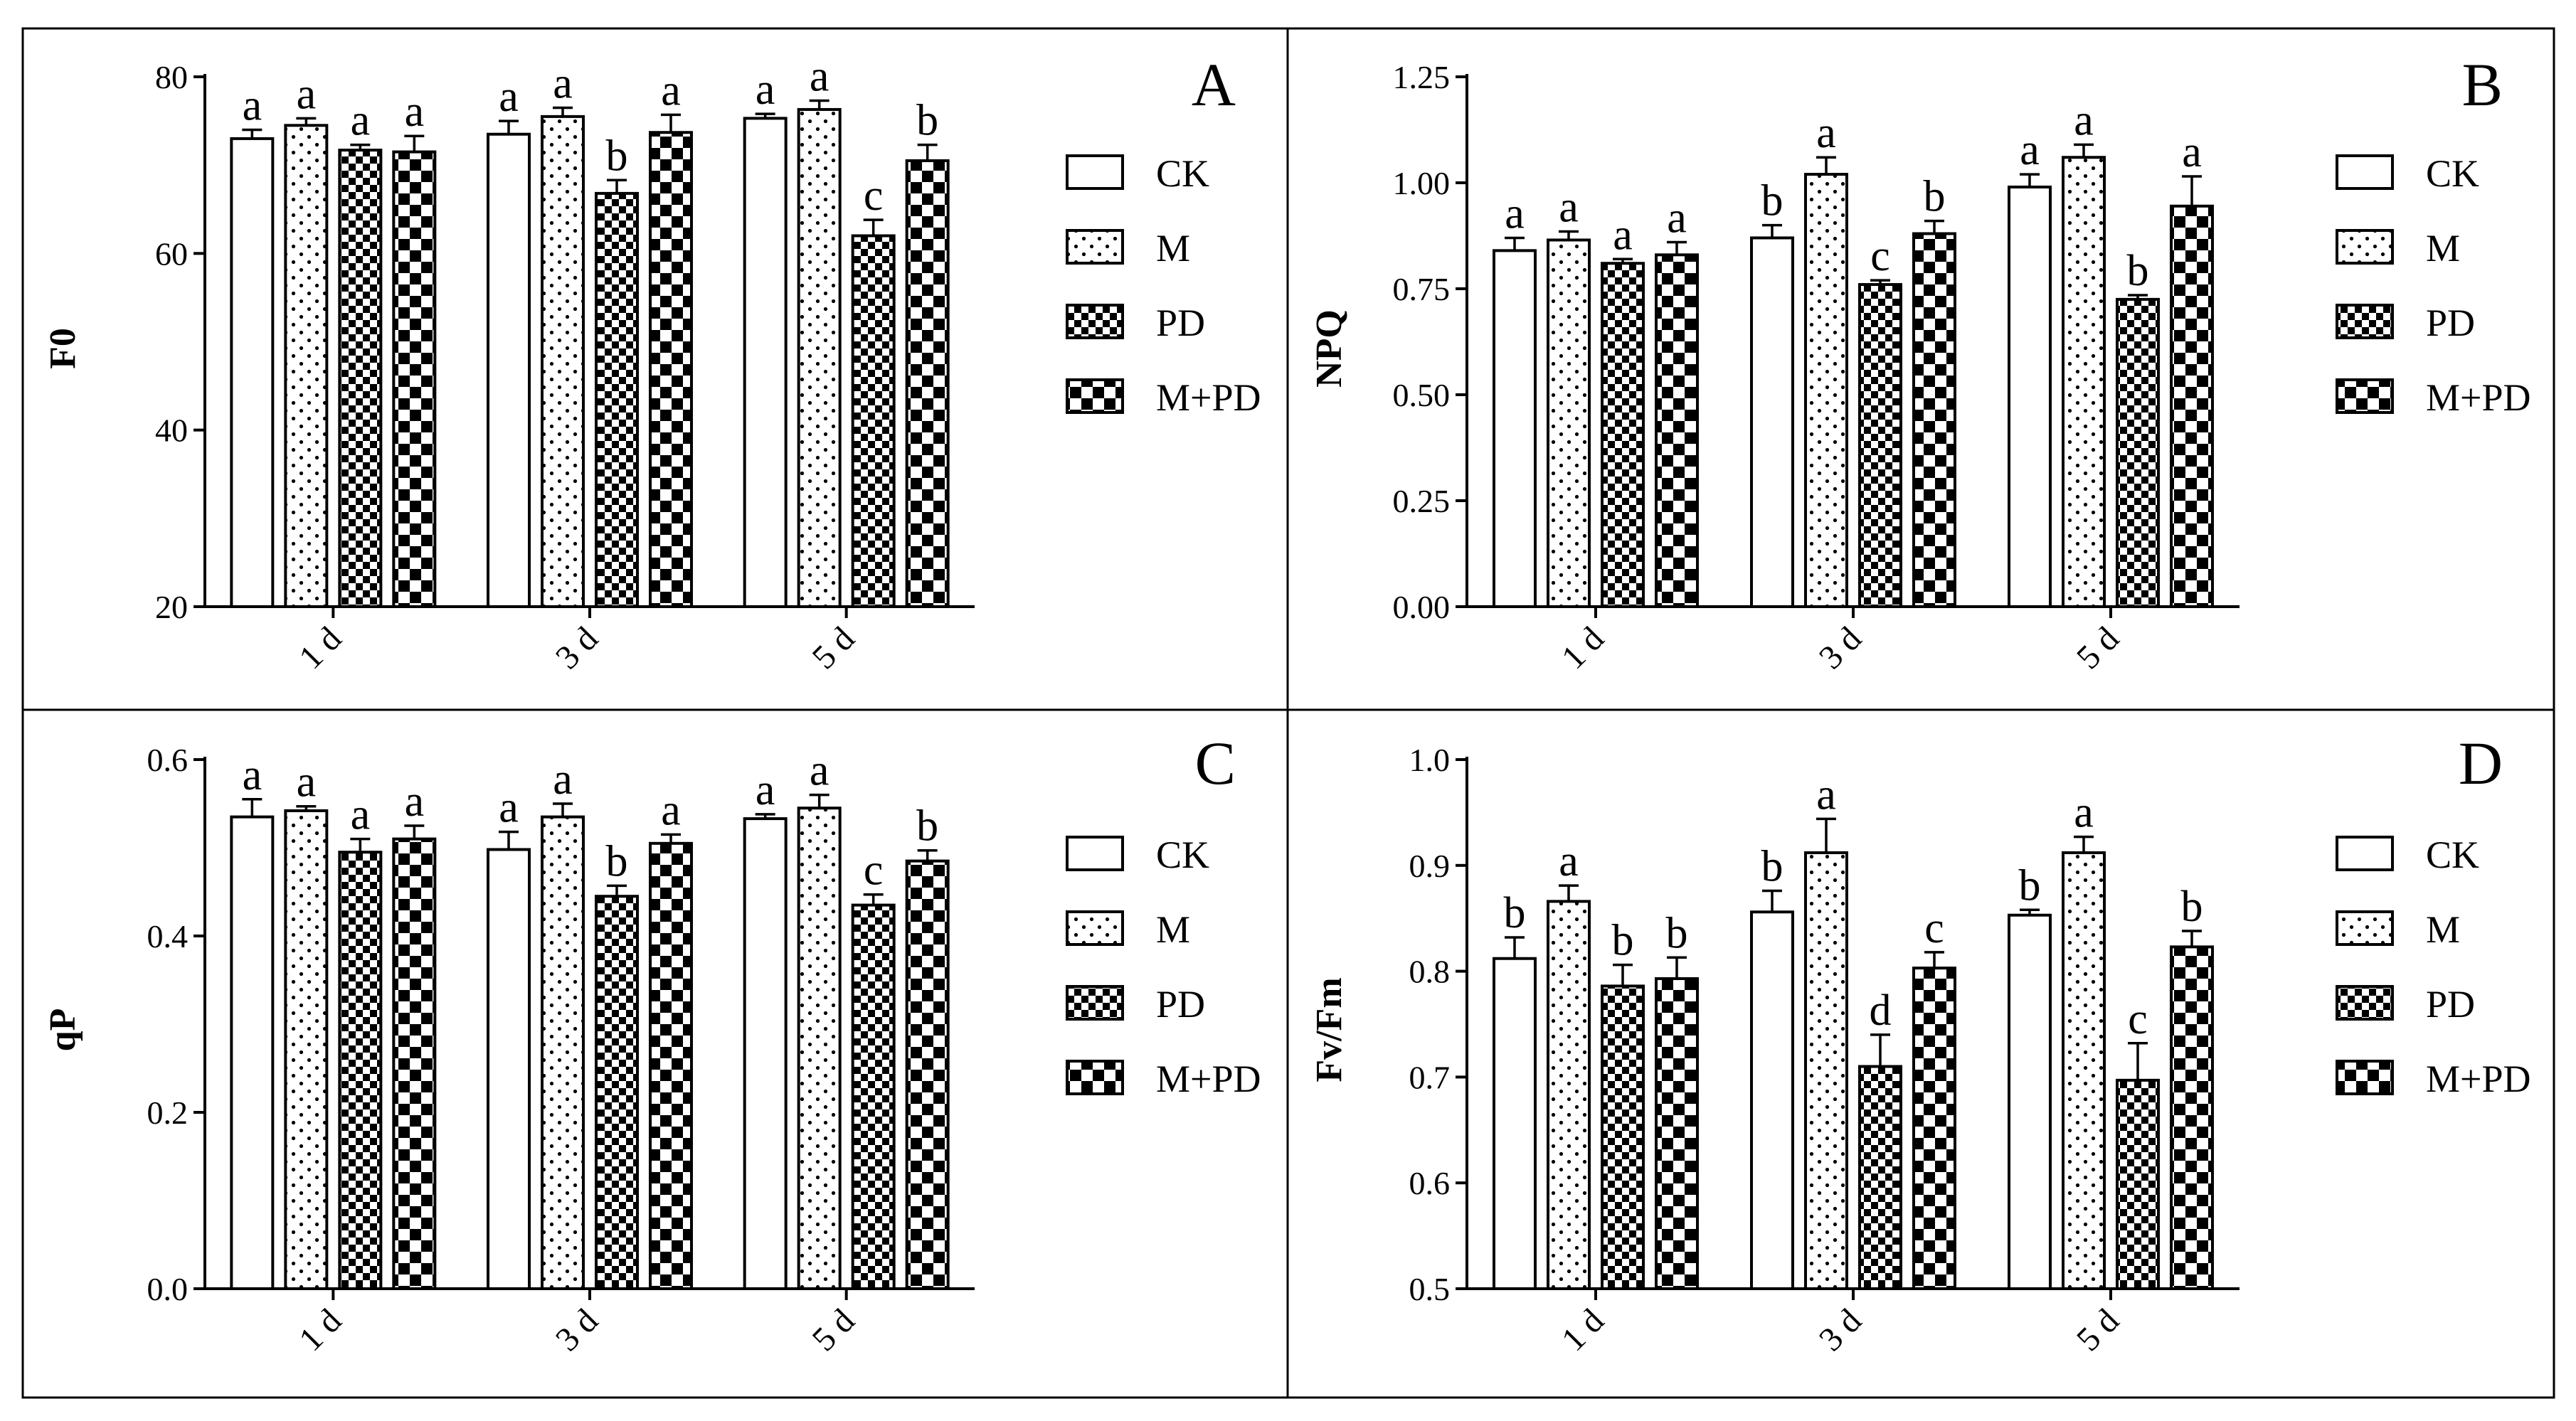 Image resolution: width=2576 pixels, height=1421 pixels. Describe the element at coordinates (1329, 1029) in the screenshot. I see `y-axis-title: Fv/Fm` at that location.